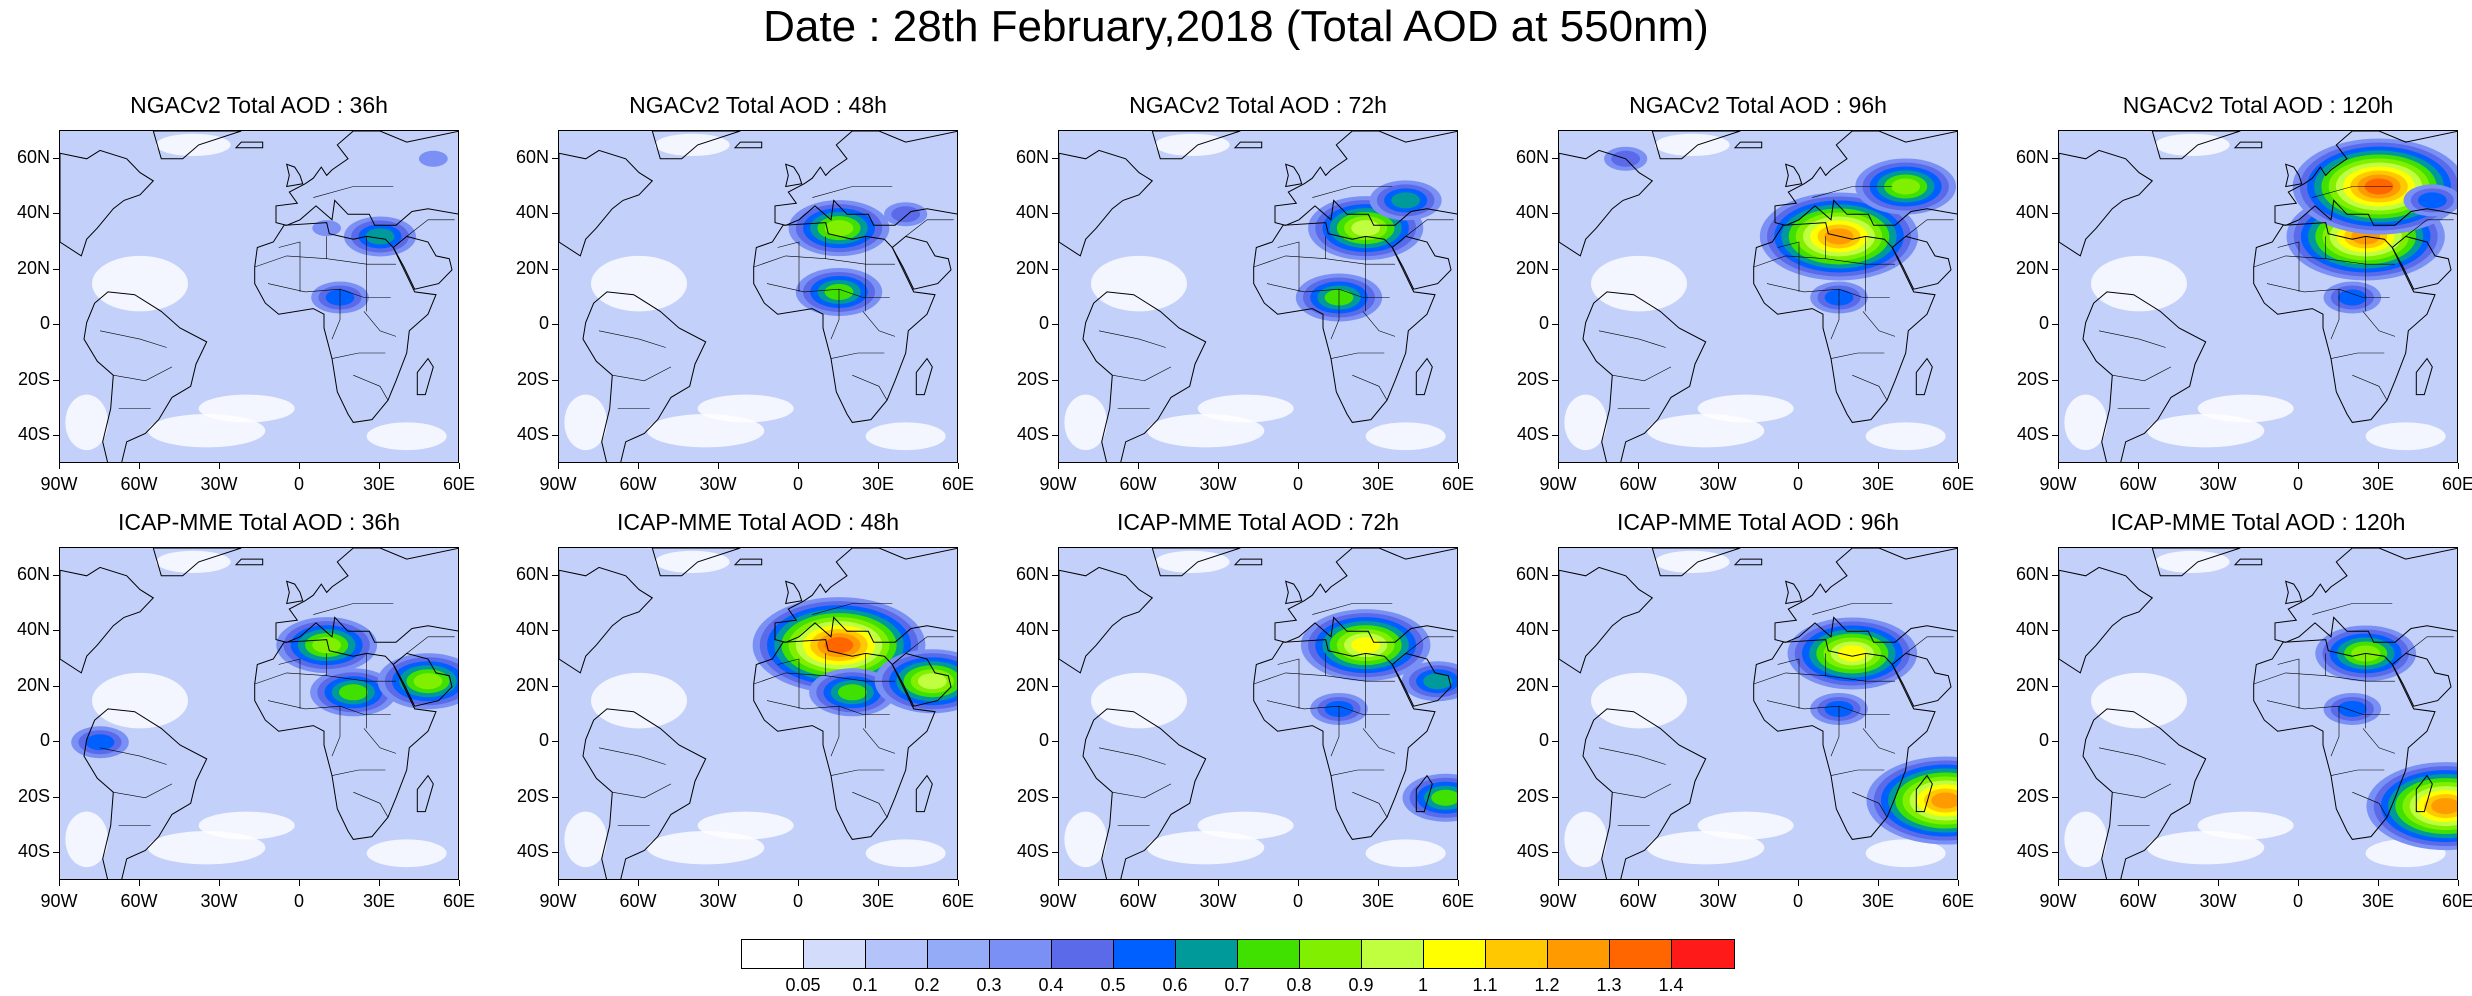 This screenshot has height=996, width=2472. I want to click on lon-tick-label: 90W, so click(558, 484).